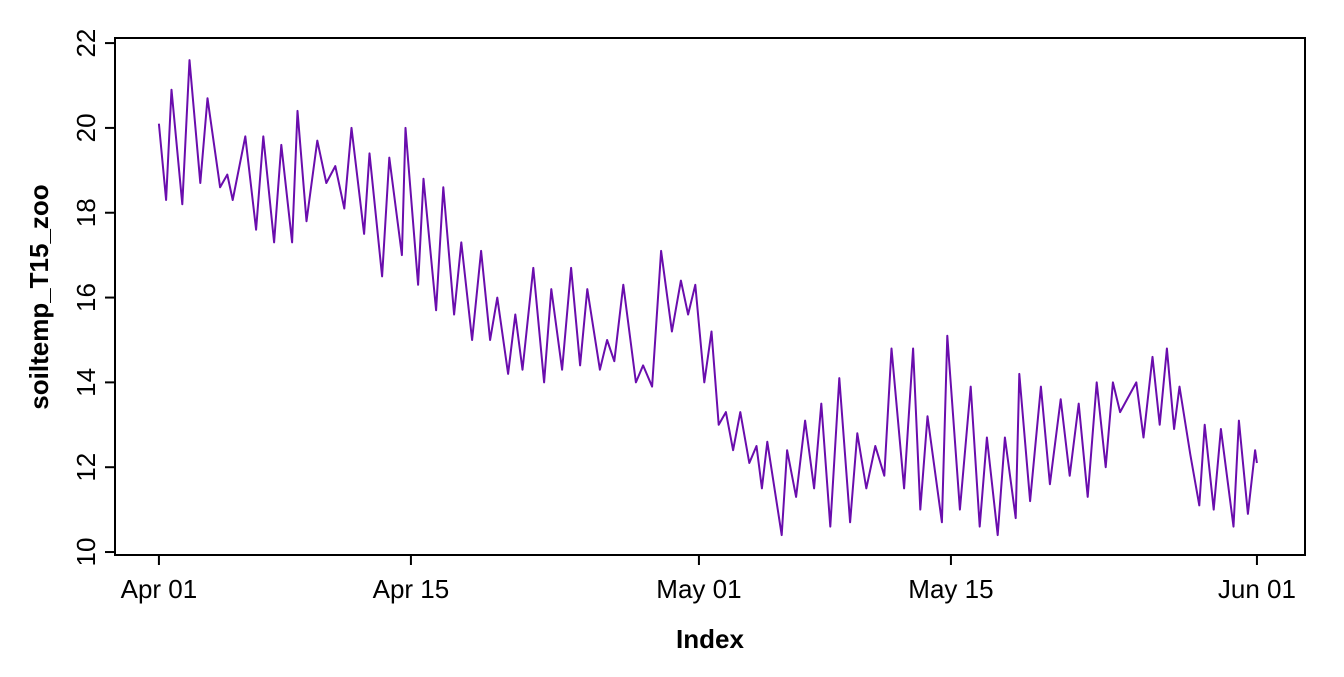  Describe the element at coordinates (950, 589) in the screenshot. I see `x-tick-label: May 15` at that location.